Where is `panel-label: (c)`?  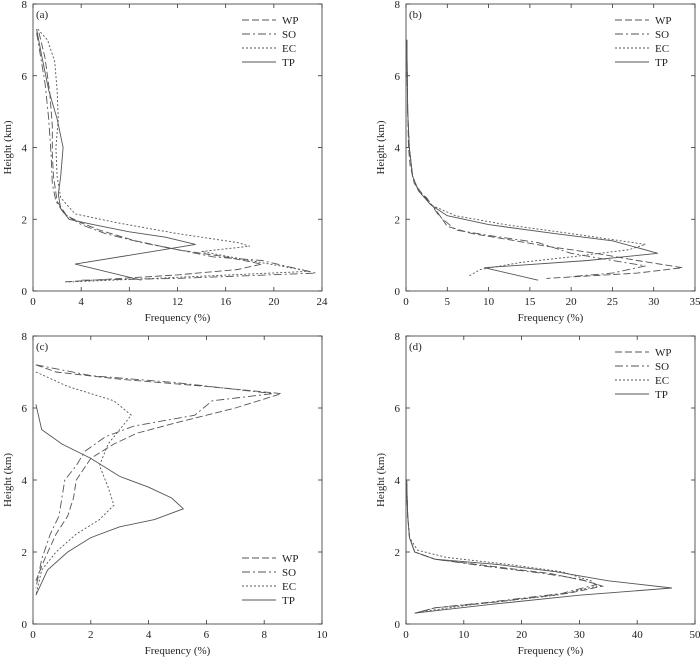
panel-label: (c) is located at coordinates (42, 347).